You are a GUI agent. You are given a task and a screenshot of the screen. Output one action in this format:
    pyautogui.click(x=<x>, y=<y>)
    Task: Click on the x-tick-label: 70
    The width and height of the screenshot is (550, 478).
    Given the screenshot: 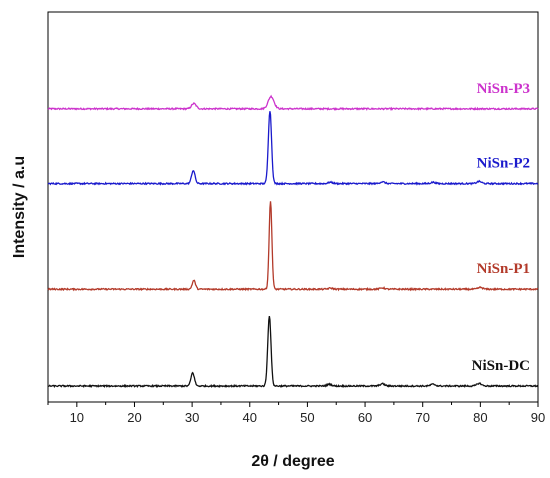 What is the action you would take?
    pyautogui.click(x=422, y=417)
    